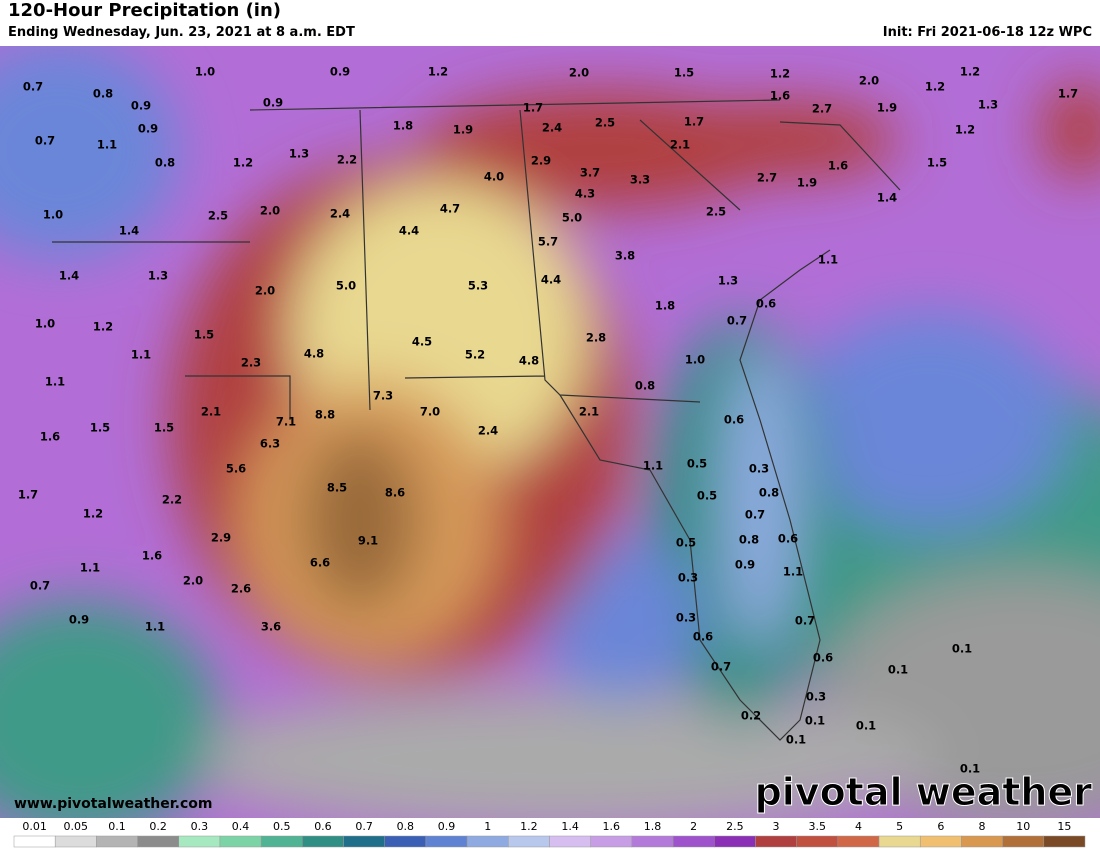 This screenshot has height=850, width=1100. Describe the element at coordinates (541, 161) in the screenshot. I see `map-value-label: 2.9` at that location.